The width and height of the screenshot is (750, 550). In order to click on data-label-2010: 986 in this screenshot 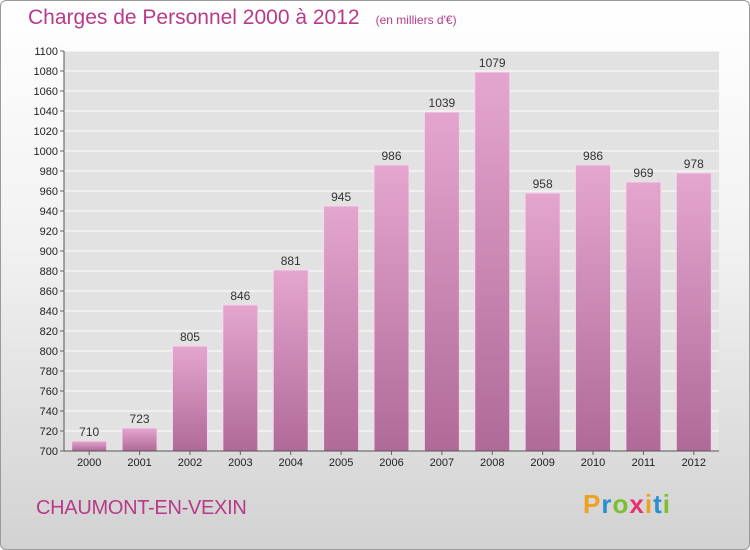, I will do `click(593, 156)`.